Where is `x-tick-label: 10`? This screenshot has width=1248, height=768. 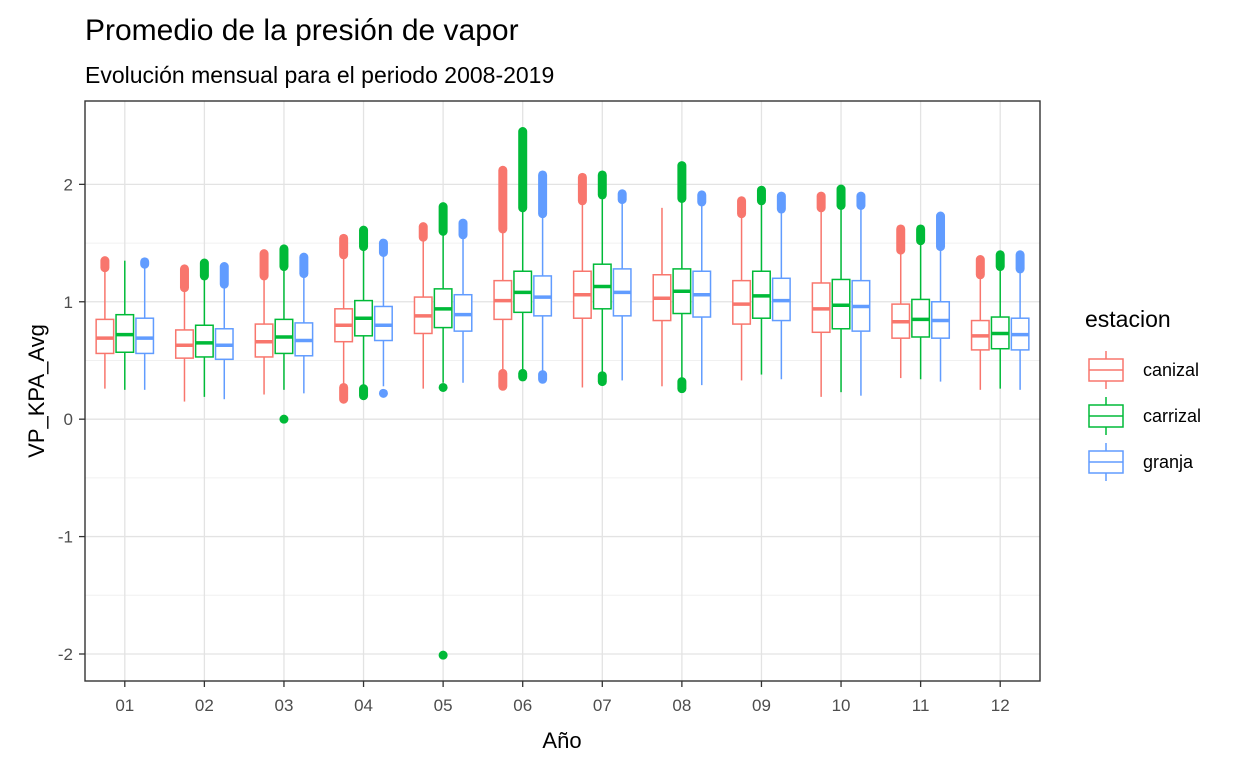 x-tick-label: 10 is located at coordinates (841, 705).